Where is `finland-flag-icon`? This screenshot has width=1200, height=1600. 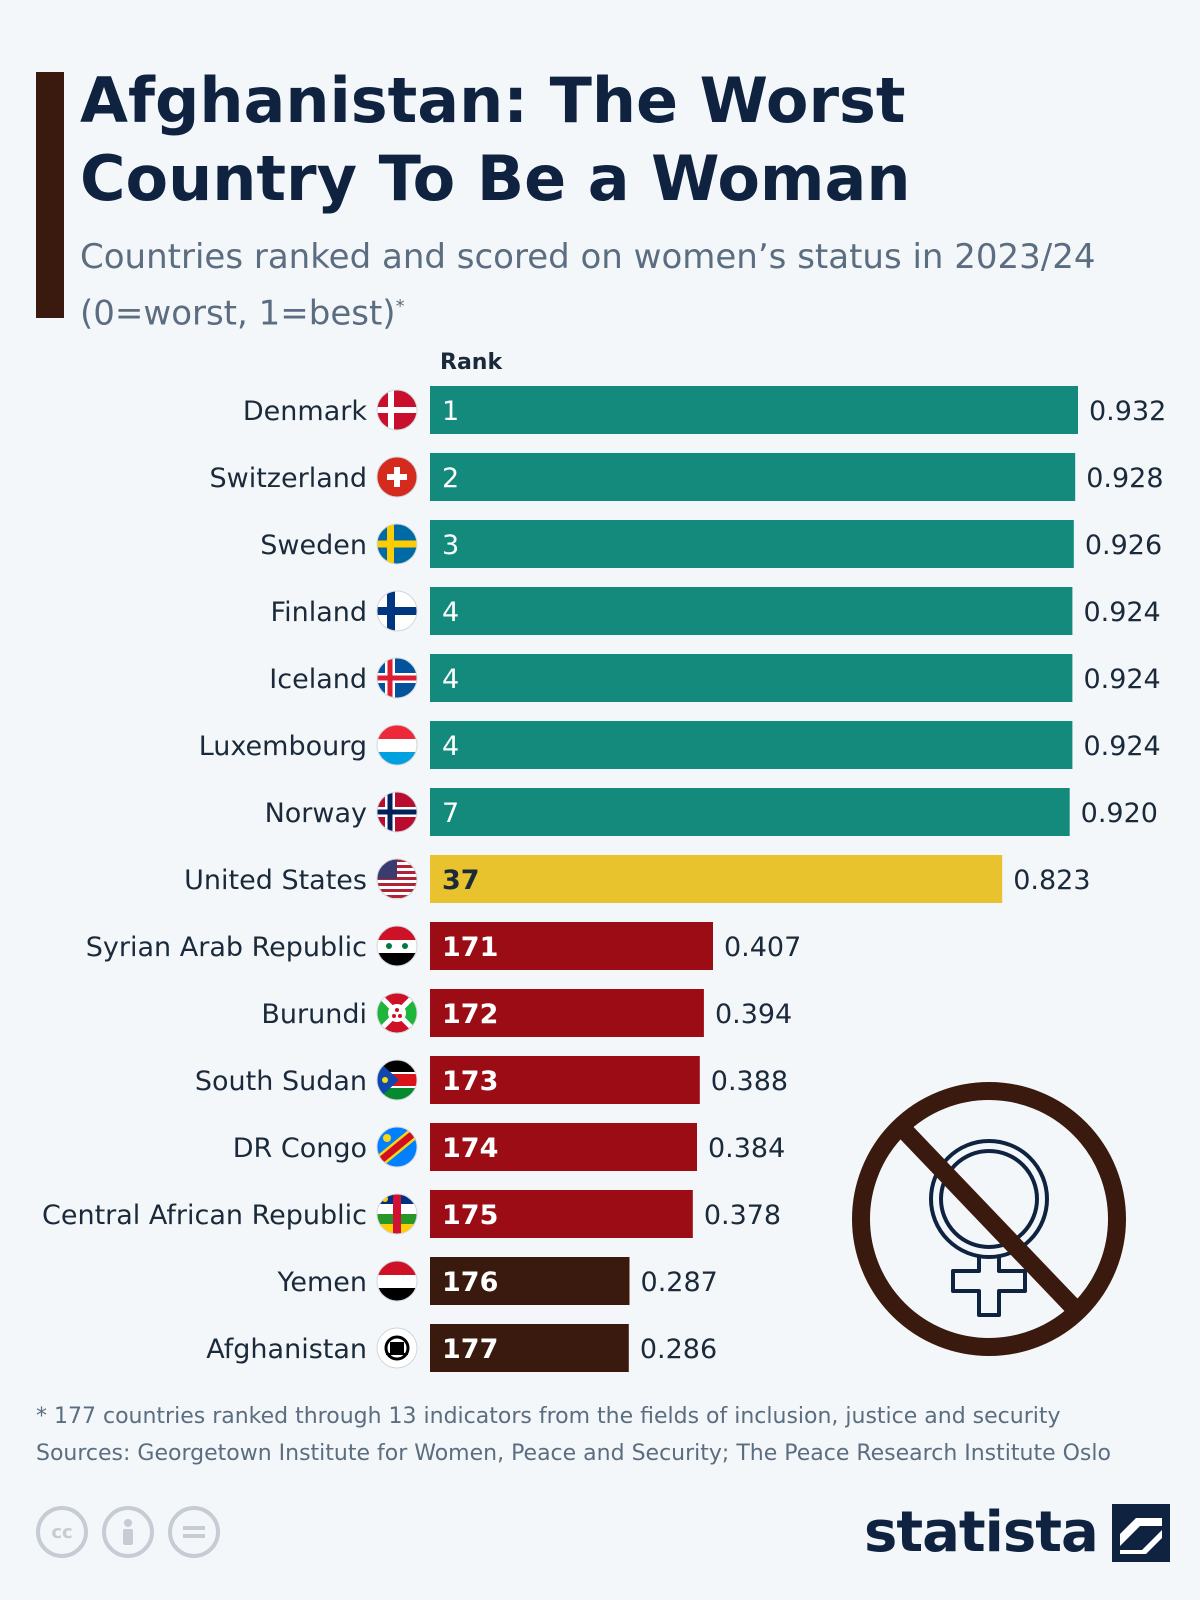
finland-flag-icon is located at coordinates (397, 611).